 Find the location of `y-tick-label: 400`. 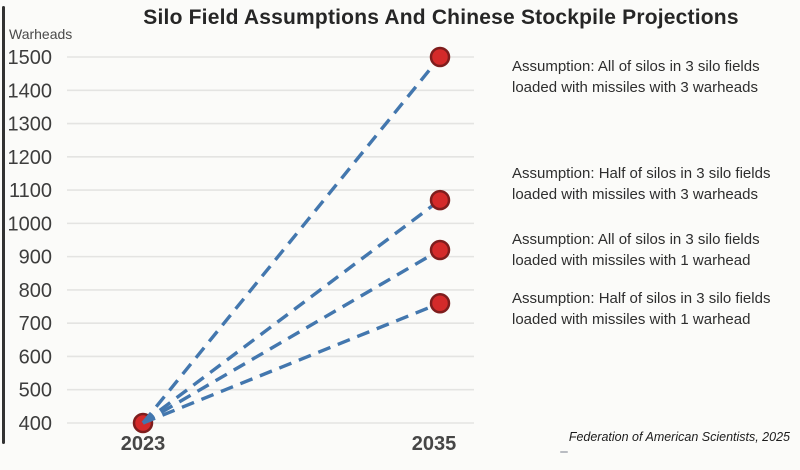

y-tick-label: 400 is located at coordinates (35, 424).